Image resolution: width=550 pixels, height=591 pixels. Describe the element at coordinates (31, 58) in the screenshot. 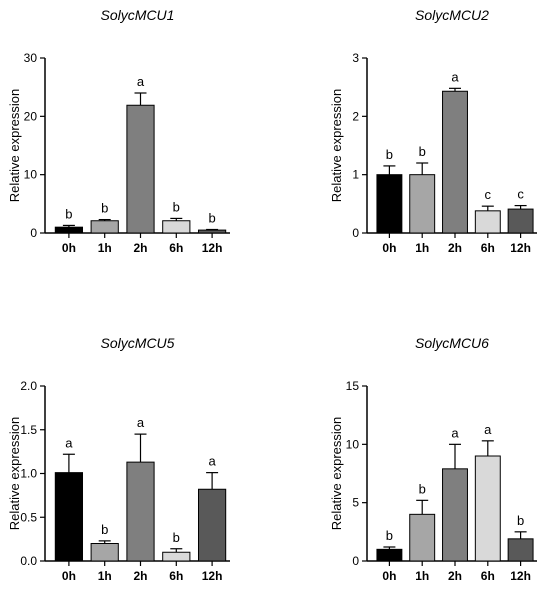

I see `y-tick-label: 30` at that location.